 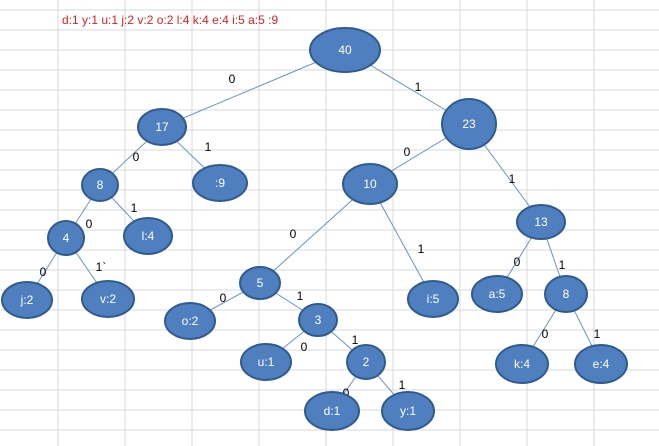 I want to click on node-label: 17, so click(x=162, y=127).